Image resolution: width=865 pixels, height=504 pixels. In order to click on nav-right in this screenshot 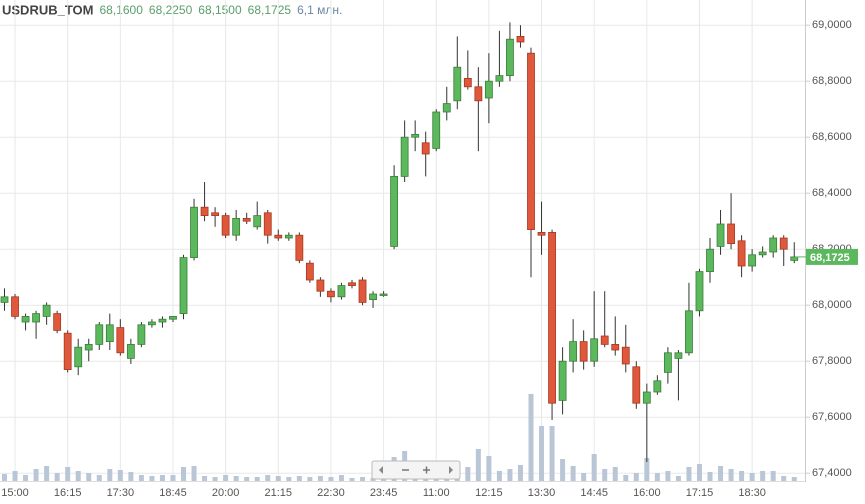, I will do `click(451, 470)`.